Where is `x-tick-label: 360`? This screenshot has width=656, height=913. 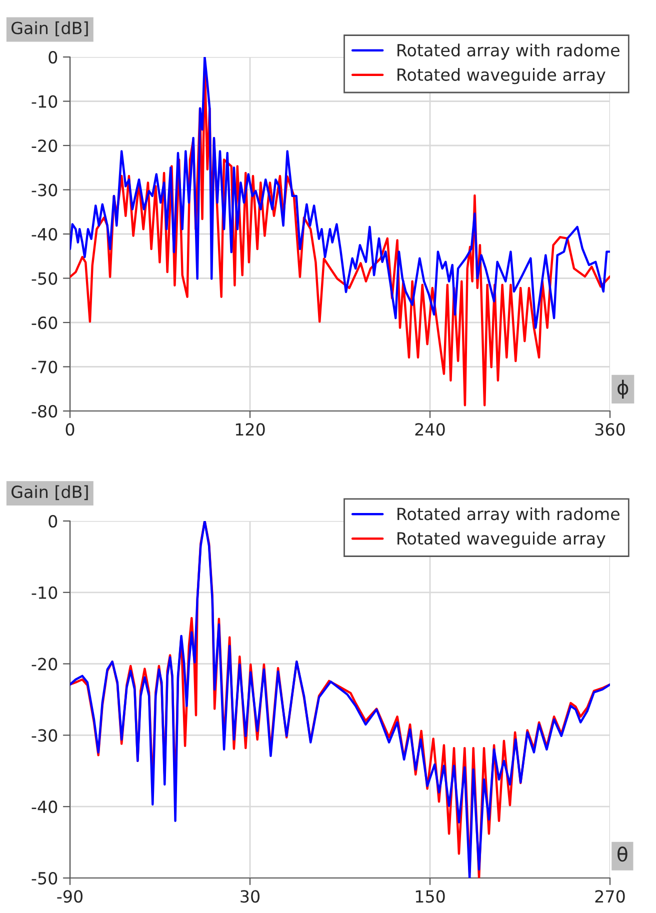
x-tick-label: 360 is located at coordinates (610, 429).